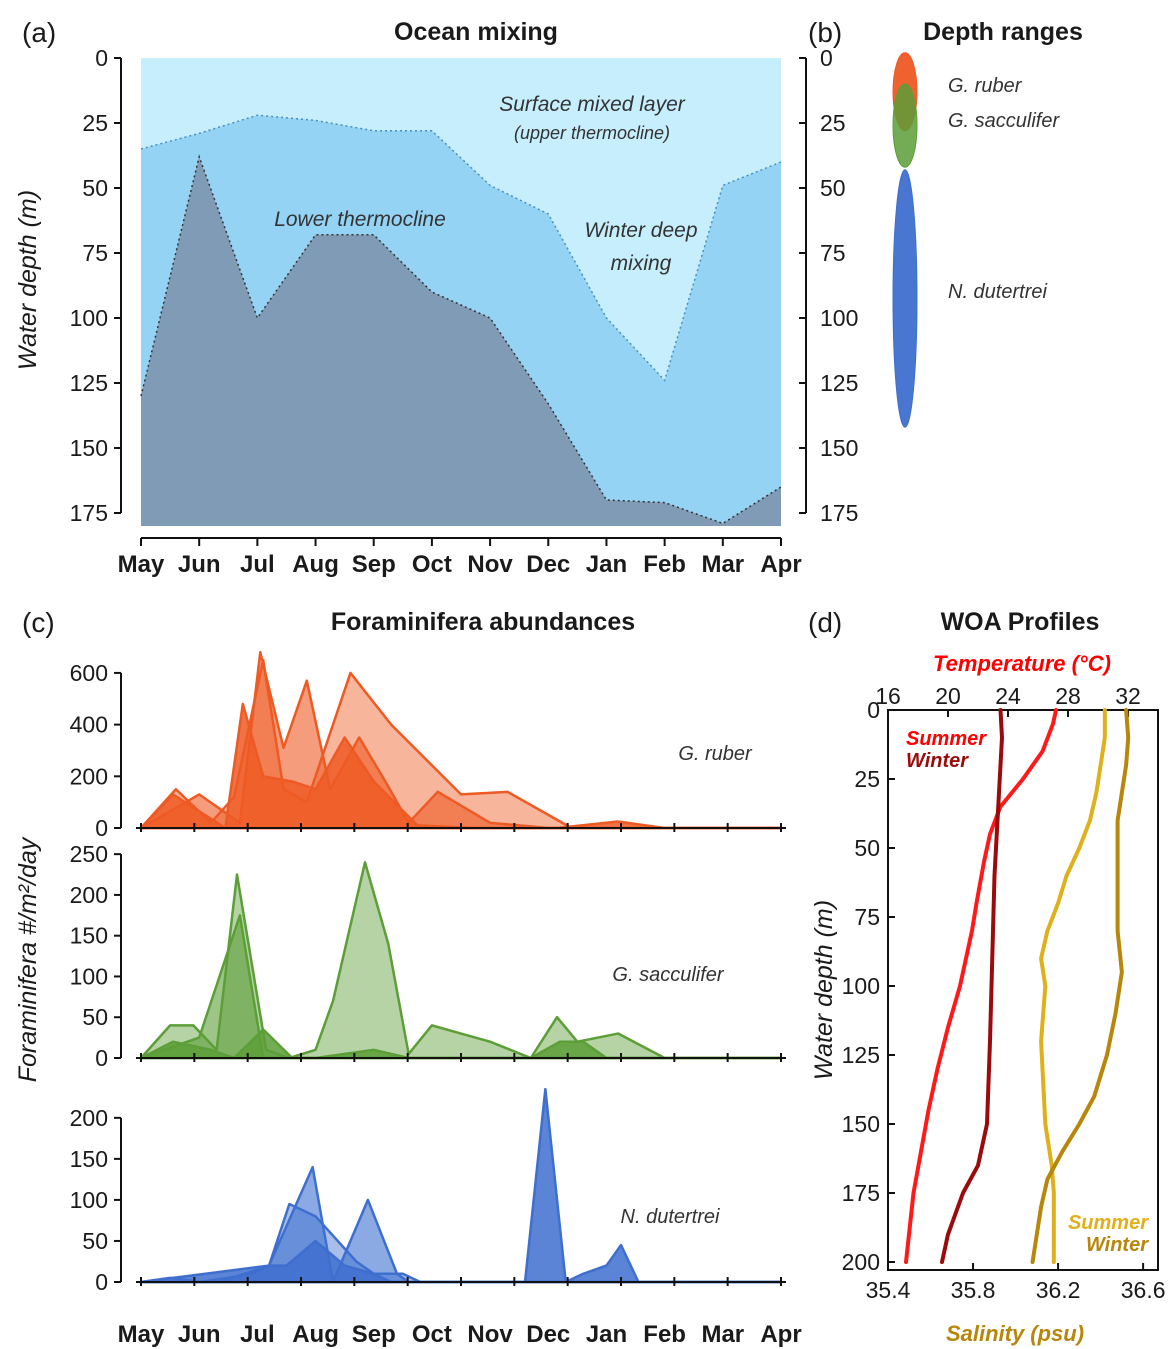  What do you see at coordinates (888, 1290) in the screenshot?
I see `salinity-tick-label: 35.4` at bounding box center [888, 1290].